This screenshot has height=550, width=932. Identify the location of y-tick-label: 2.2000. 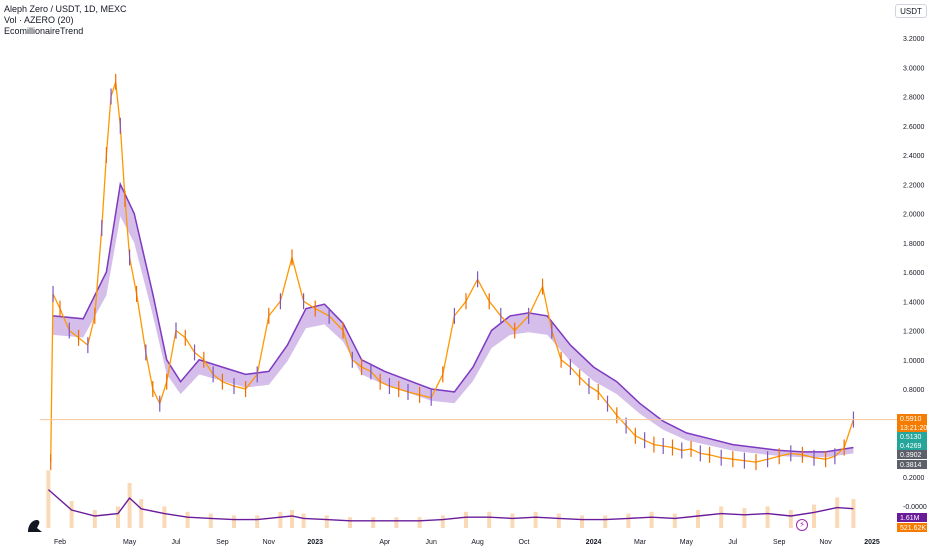
(914, 185).